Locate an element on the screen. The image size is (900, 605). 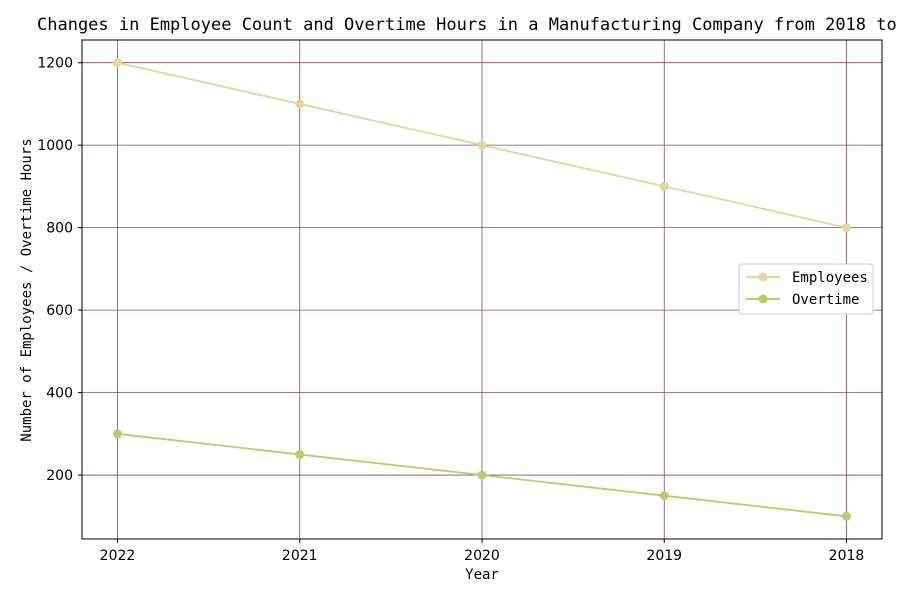
x-tick-label: 2019 is located at coordinates (664, 556).